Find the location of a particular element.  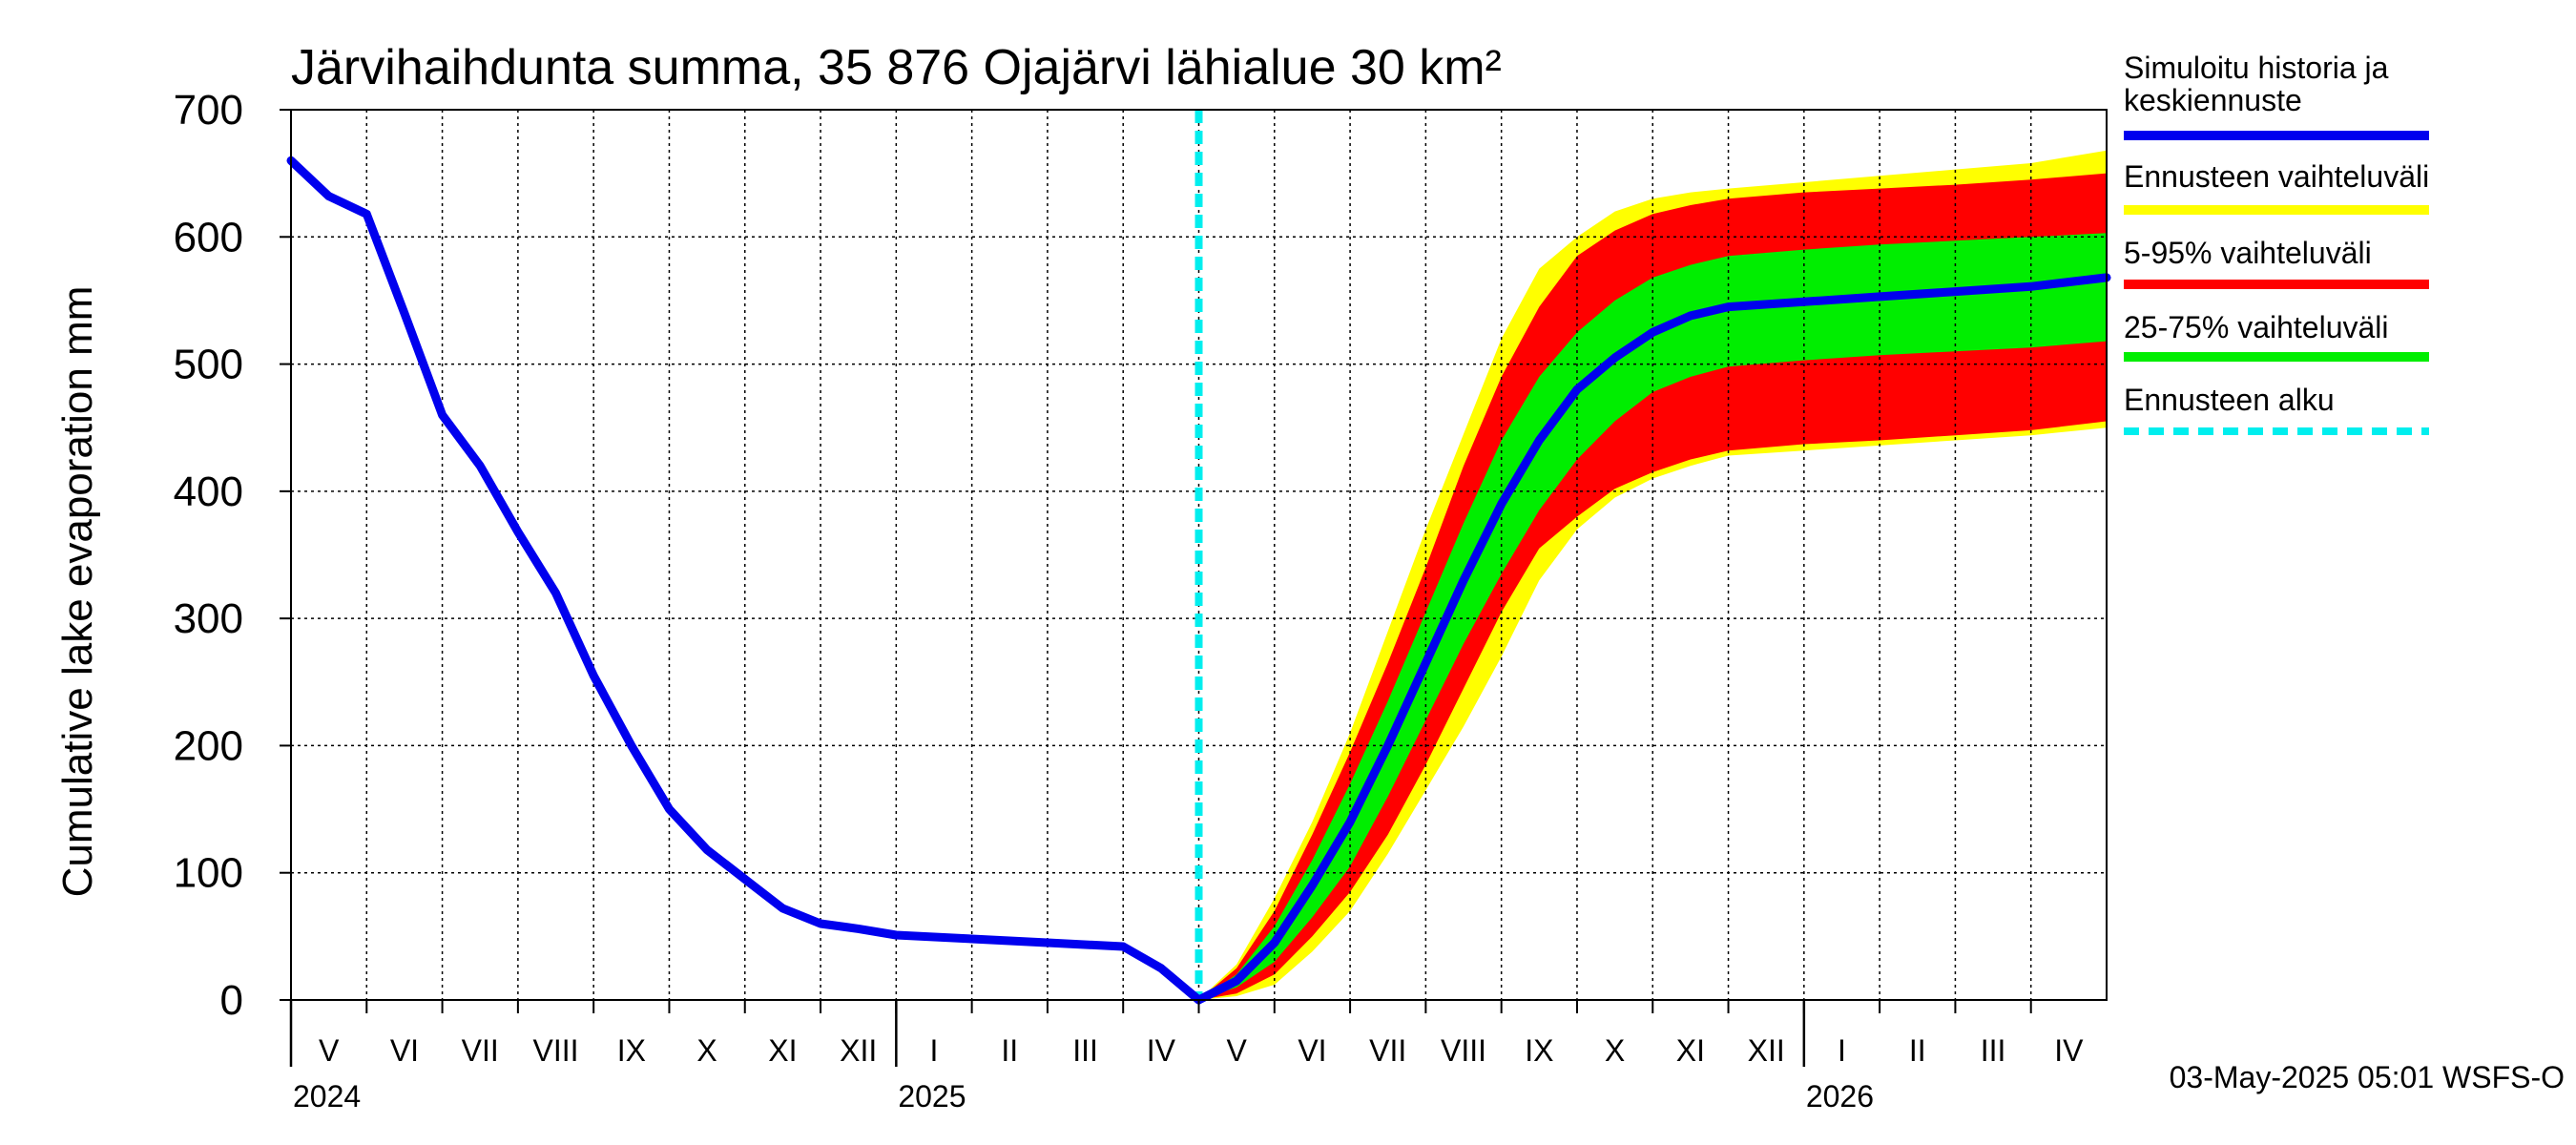

legend-label-range: Ennusteen vaihteluväli is located at coordinates (2276, 177).